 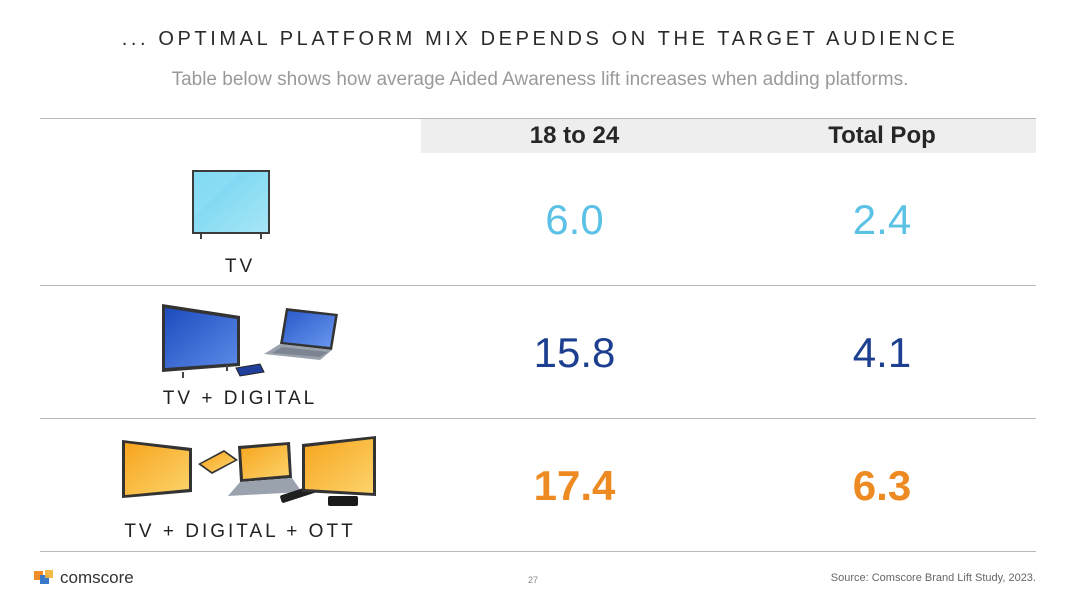 What do you see at coordinates (538, 551) in the screenshot?
I see `table-bottom-divider` at bounding box center [538, 551].